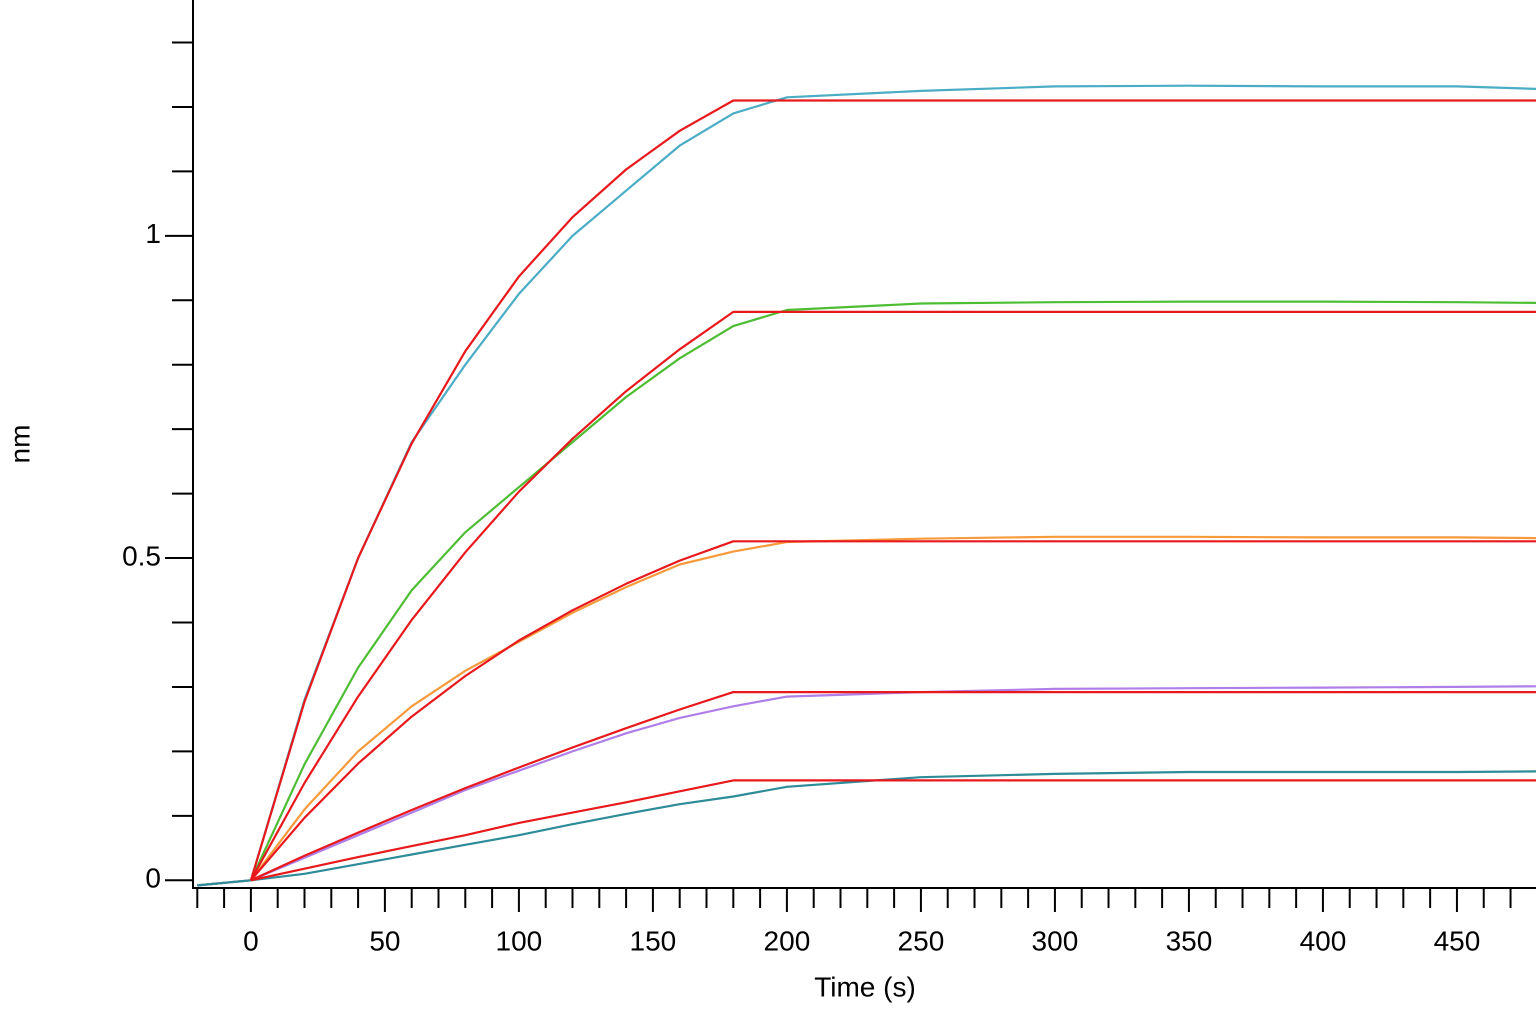 The image size is (1536, 1009). Describe the element at coordinates (1457, 940) in the screenshot. I see `x-tick-label: 450` at that location.